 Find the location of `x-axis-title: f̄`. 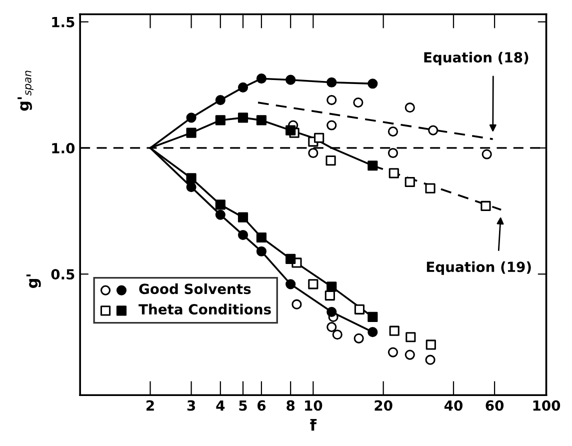

x-axis-title: f̄ is located at coordinates (313, 425).